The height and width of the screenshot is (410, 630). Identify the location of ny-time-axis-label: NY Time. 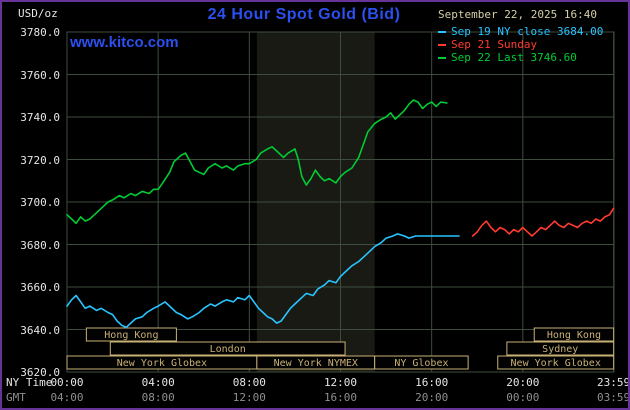
(29, 382).